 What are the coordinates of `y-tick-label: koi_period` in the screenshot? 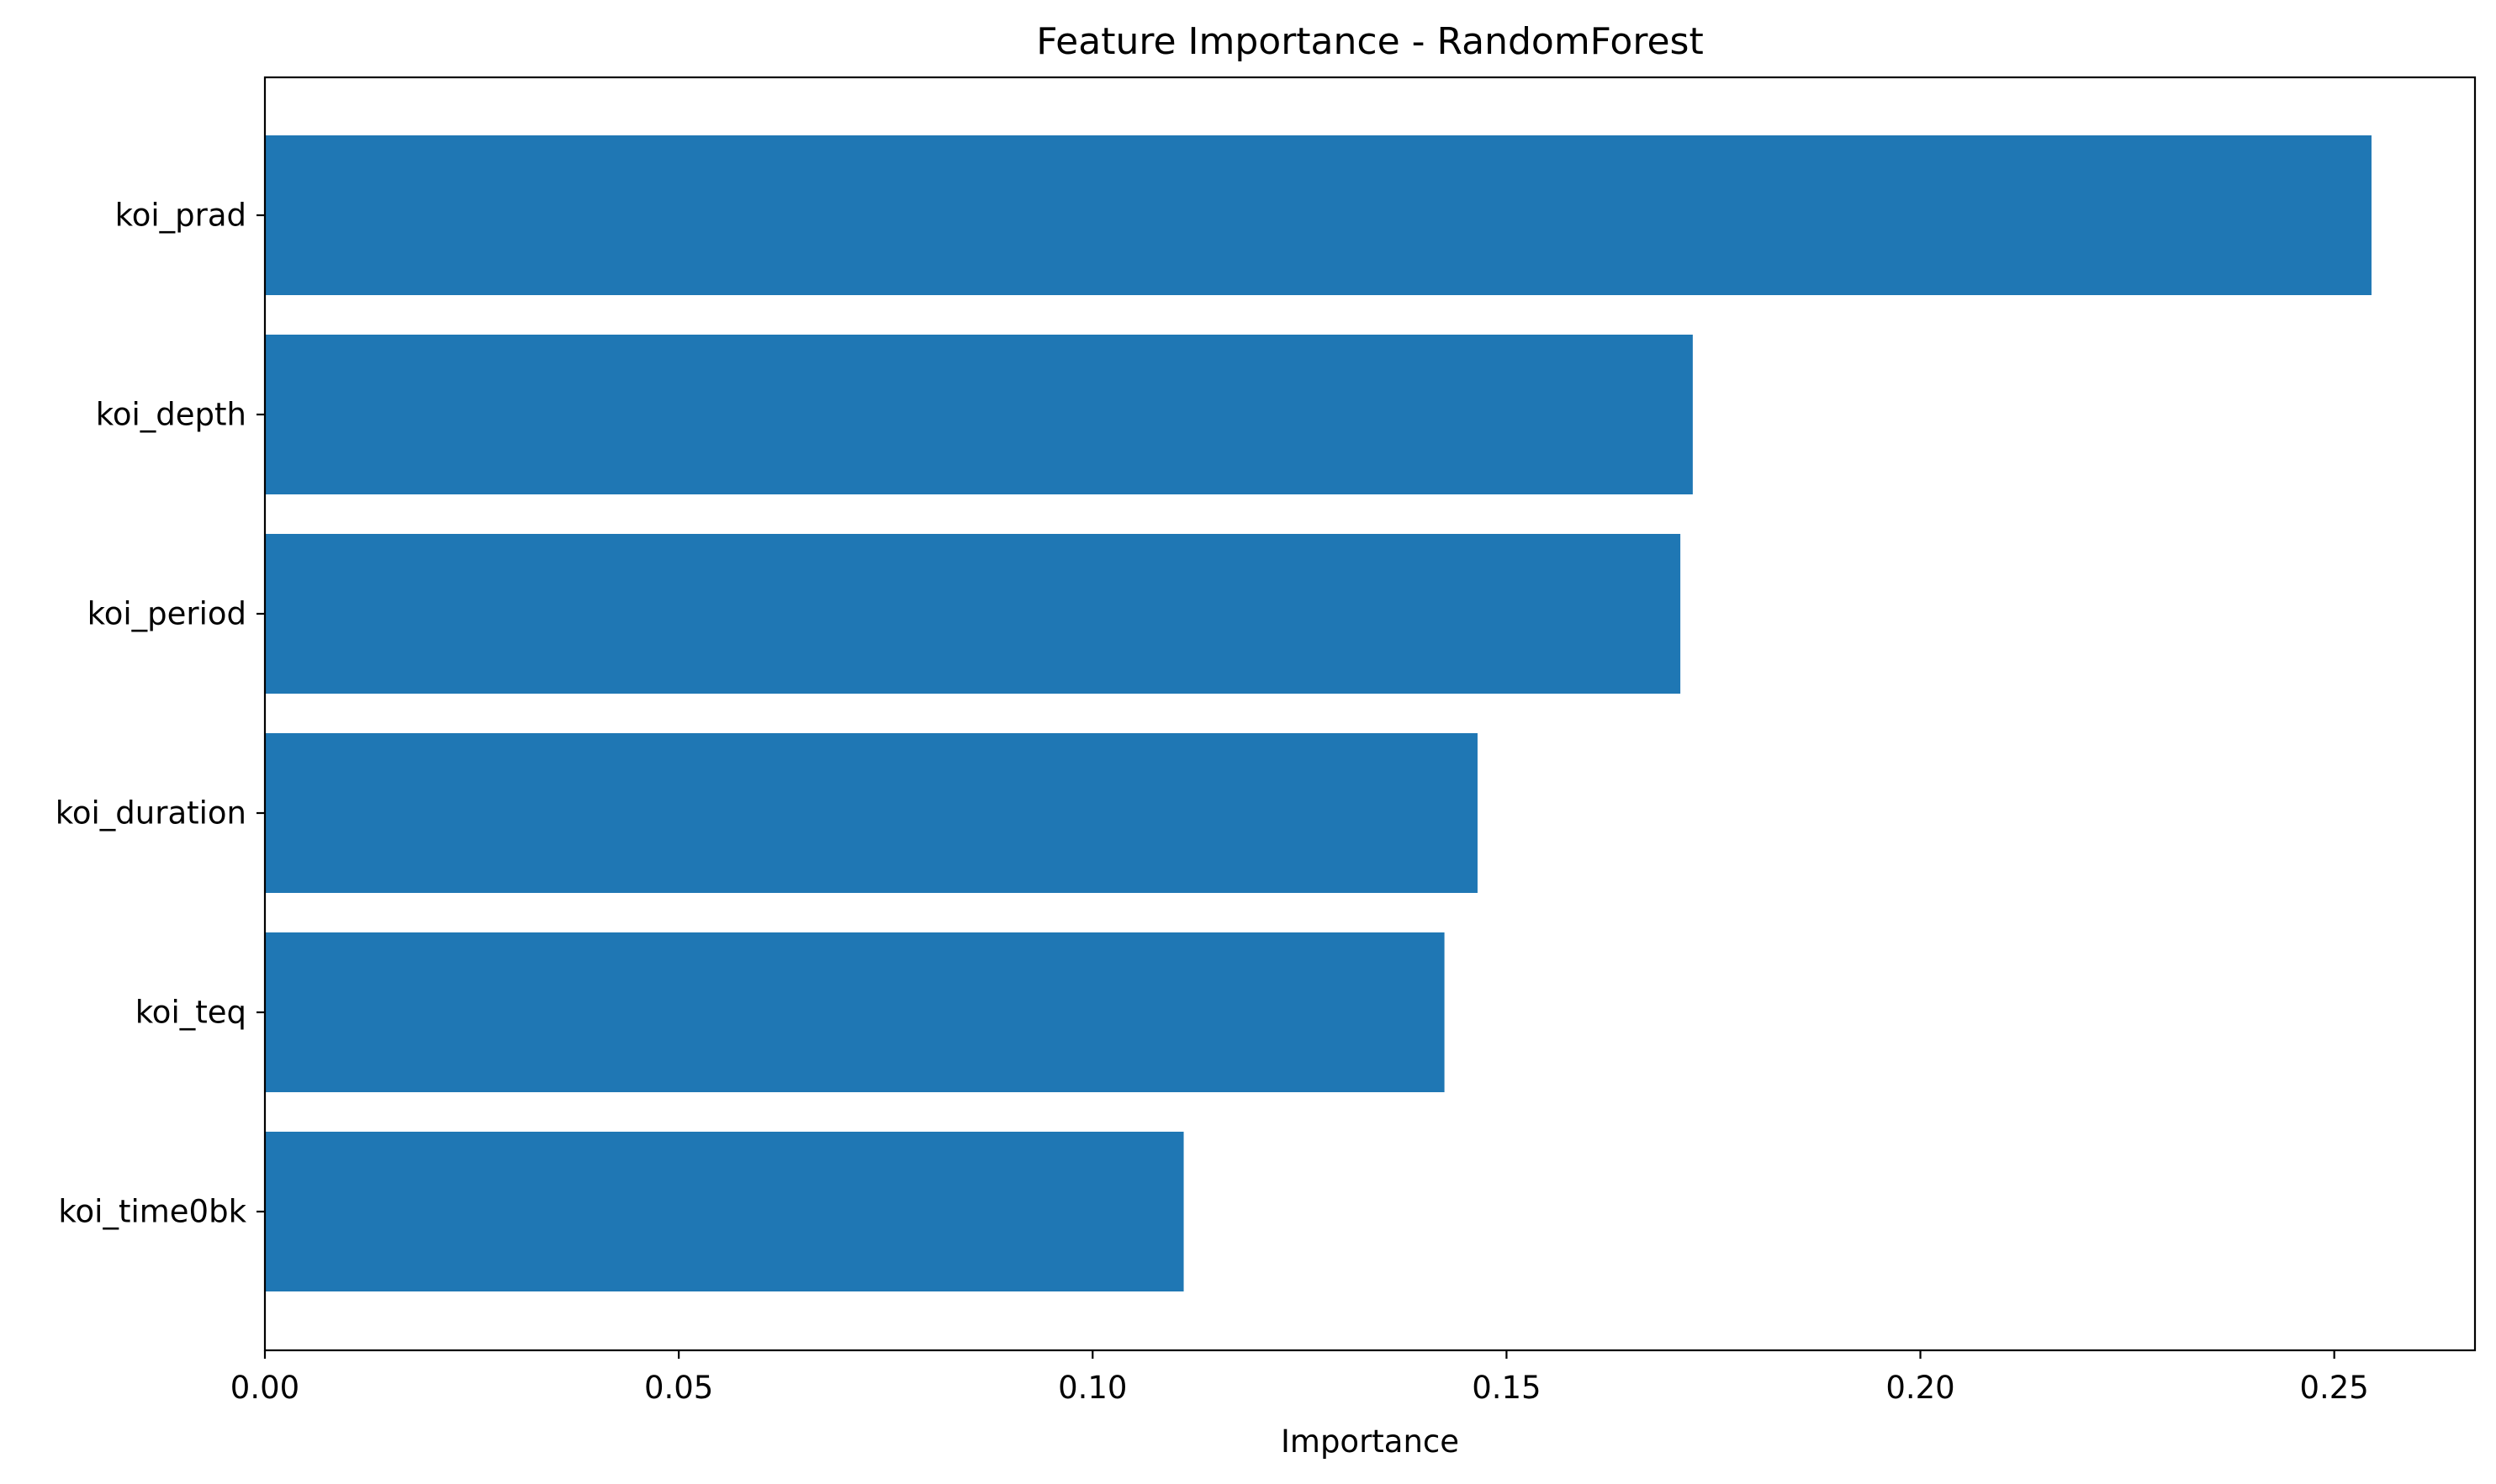 It's located at (166, 614).